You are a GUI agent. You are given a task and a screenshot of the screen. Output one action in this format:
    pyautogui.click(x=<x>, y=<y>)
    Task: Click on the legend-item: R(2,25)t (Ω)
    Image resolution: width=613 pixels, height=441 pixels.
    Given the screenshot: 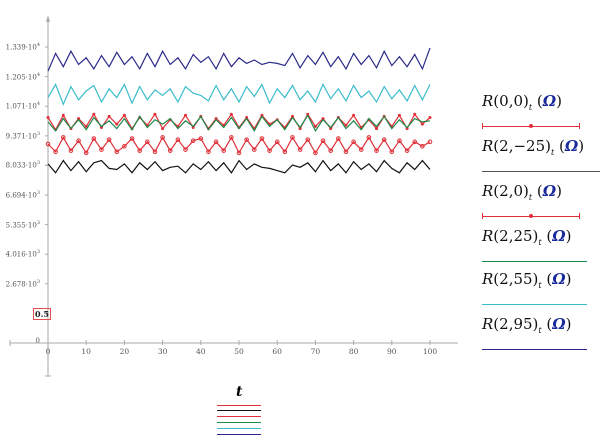 What is the action you would take?
    pyautogui.click(x=541, y=244)
    